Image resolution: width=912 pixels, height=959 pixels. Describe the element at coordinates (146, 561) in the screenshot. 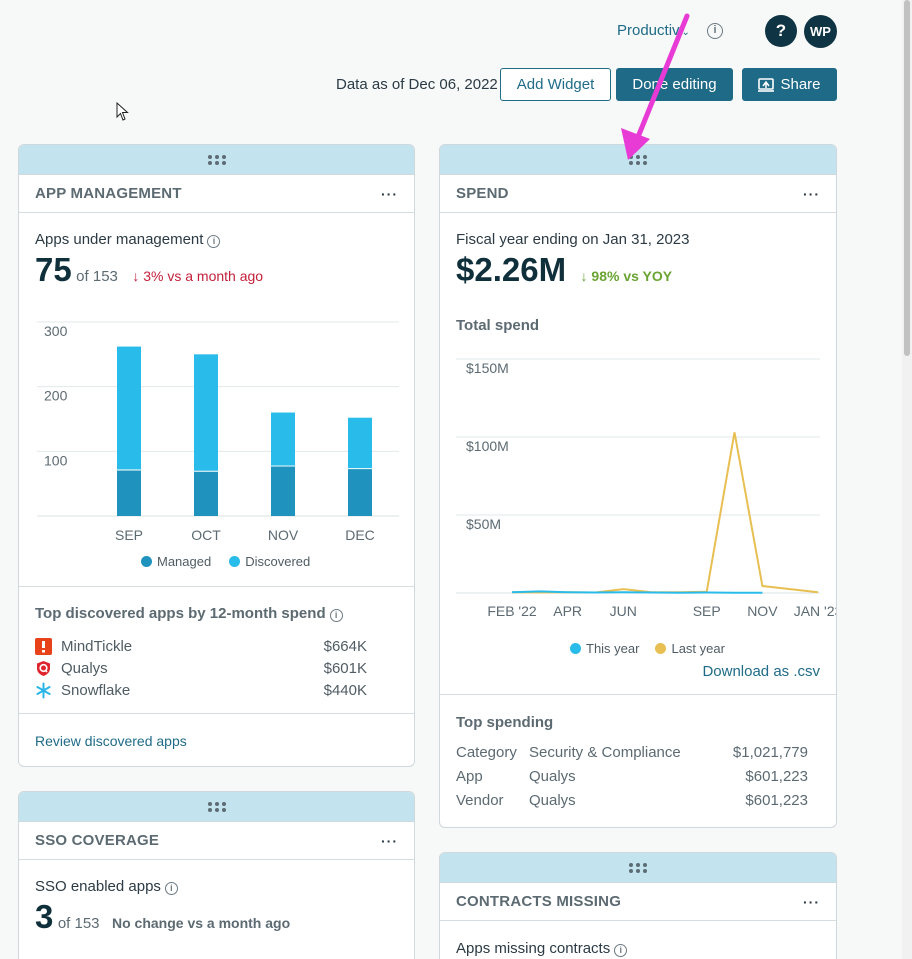

I see `legend-managed-dot` at that location.